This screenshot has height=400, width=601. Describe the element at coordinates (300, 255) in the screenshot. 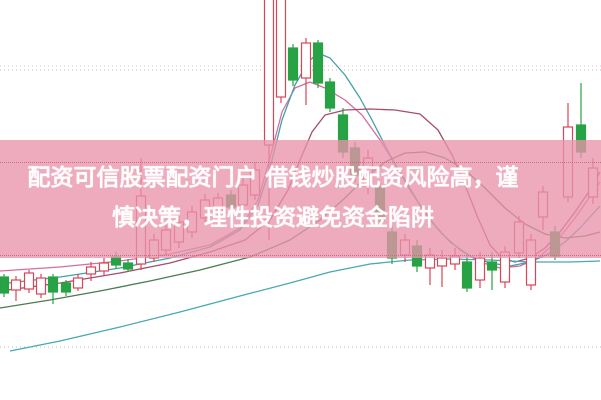

I see `banner-gridline-bottom` at that location.